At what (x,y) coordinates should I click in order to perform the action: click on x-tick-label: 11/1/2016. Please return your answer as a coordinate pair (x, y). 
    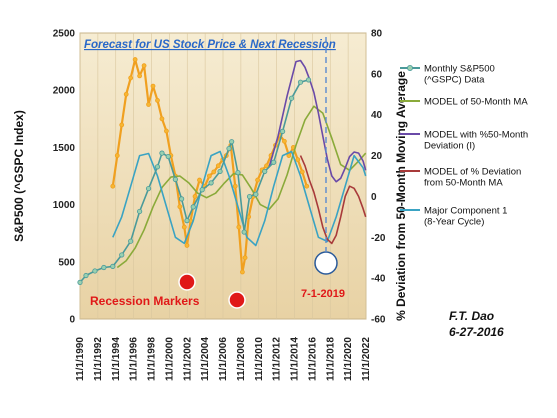
    Looking at the image, I should click on (312, 359).